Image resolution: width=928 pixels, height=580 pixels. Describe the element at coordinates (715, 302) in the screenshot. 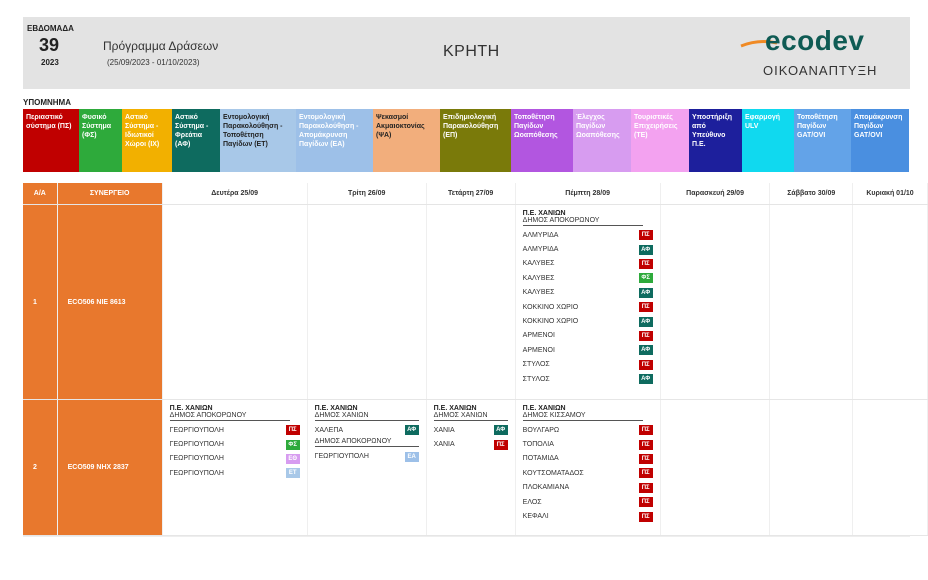

I see `day-cell-fri` at that location.